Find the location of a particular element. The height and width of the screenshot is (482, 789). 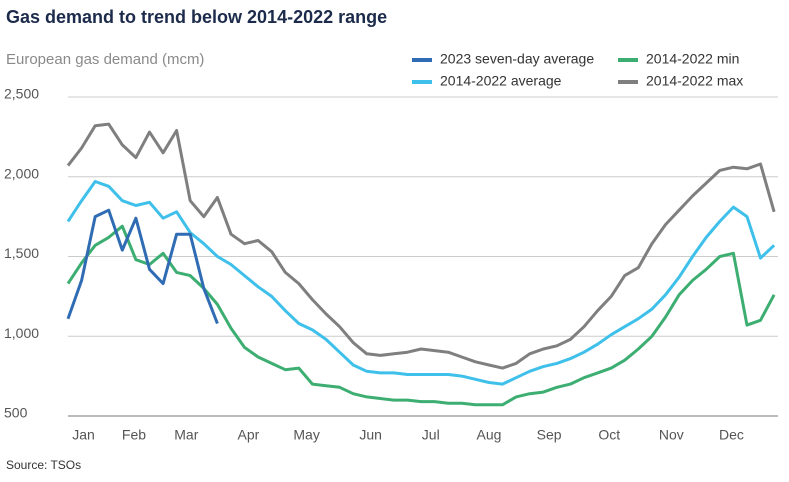

y-tick-label: 1,000 is located at coordinates (21, 333).